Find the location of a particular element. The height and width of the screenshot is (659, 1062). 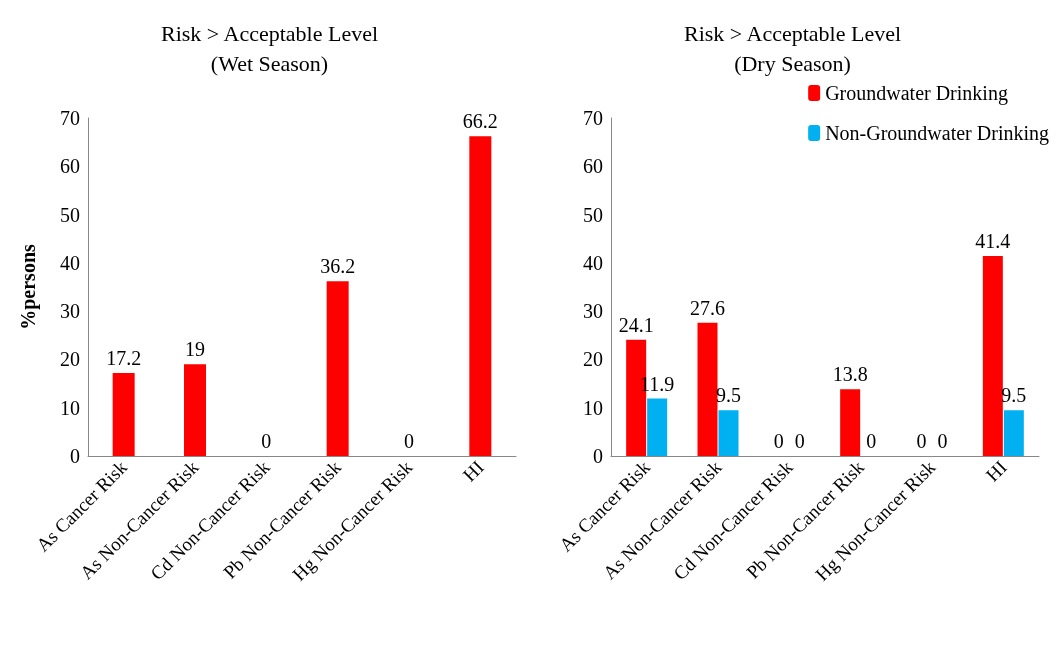

legend-label: Groundwater Drinking is located at coordinates (916, 93).